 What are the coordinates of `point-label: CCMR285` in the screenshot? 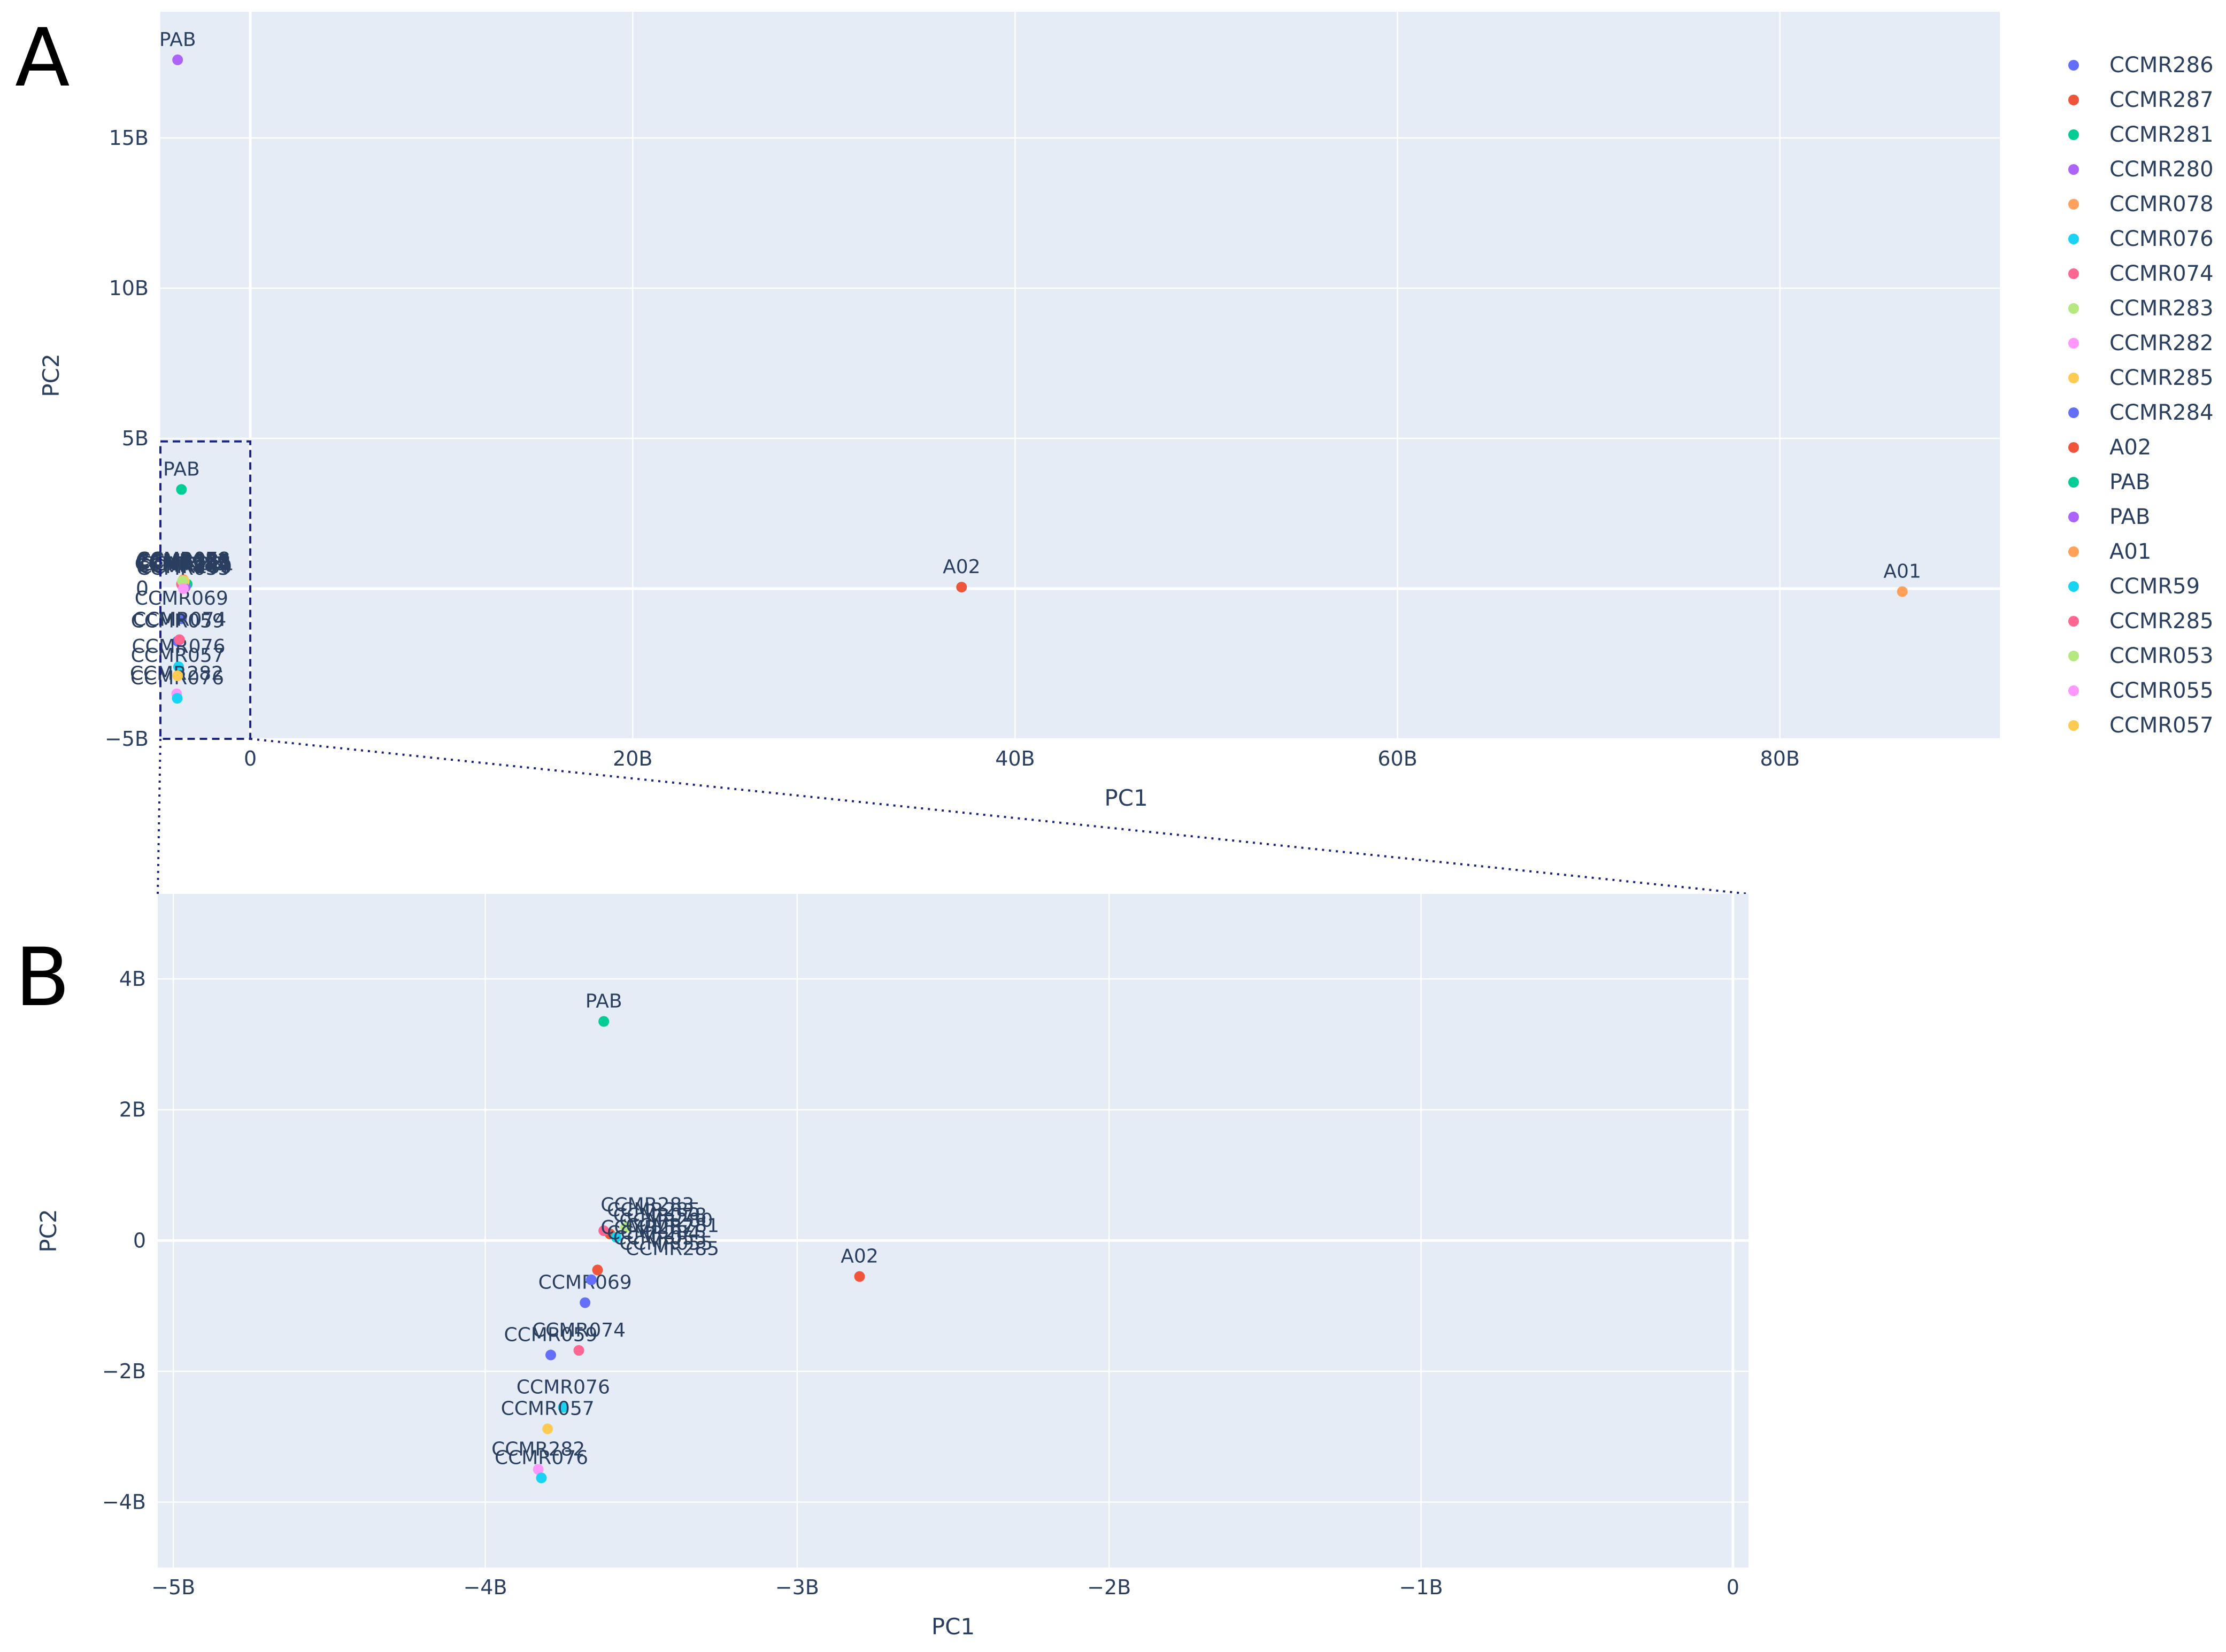 It's located at (184, 561).